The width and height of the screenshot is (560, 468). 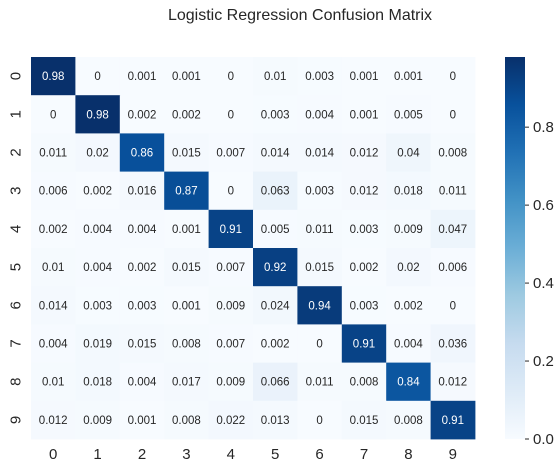 What do you see at coordinates (300, 15) in the screenshot?
I see `chart-title: Logistic Regression Confusion Matrix` at bounding box center [300, 15].